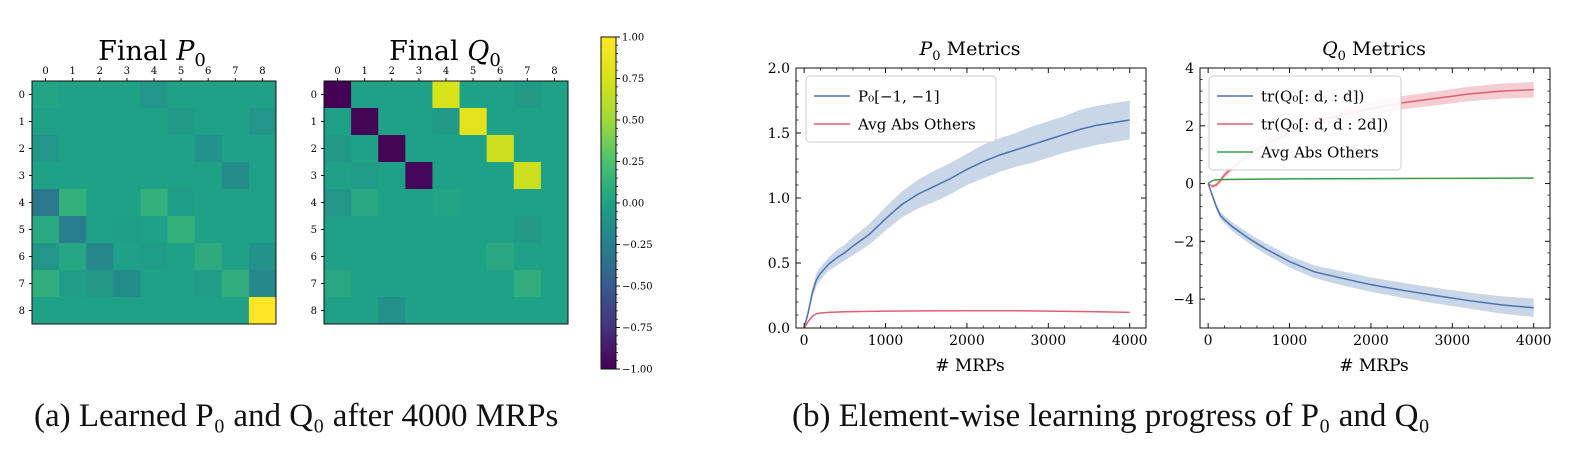 Image resolution: width=1582 pixels, height=466 pixels. What do you see at coordinates (364, 71) in the screenshot?
I see `heatmap-x-tick-label: 1` at bounding box center [364, 71].